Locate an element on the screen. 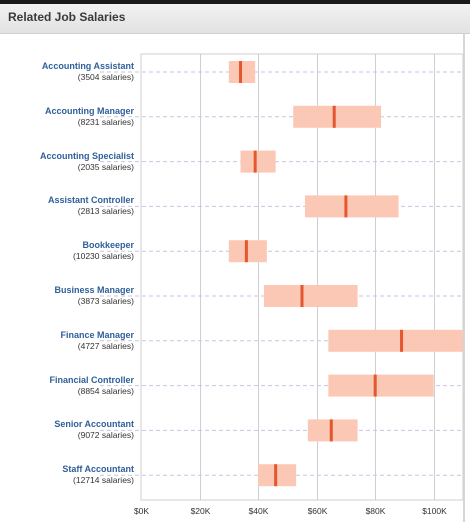 The height and width of the screenshot is (522, 470). salary-count: (3873 salaries) is located at coordinates (105, 301).